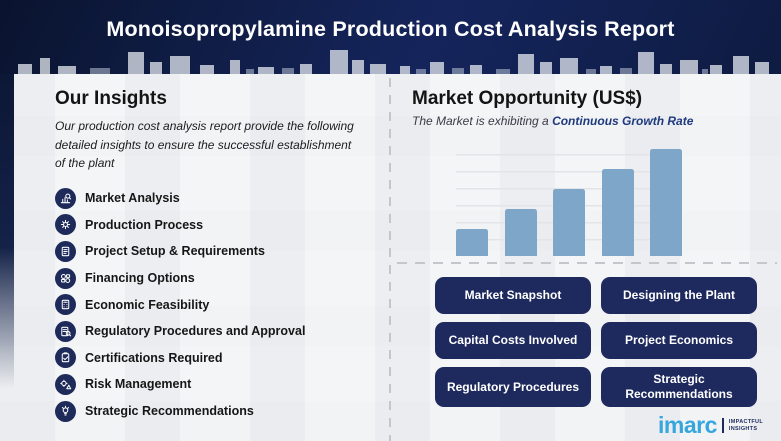  What do you see at coordinates (212, 278) in the screenshot?
I see `insight-item-financing-options: Financing Options` at bounding box center [212, 278].